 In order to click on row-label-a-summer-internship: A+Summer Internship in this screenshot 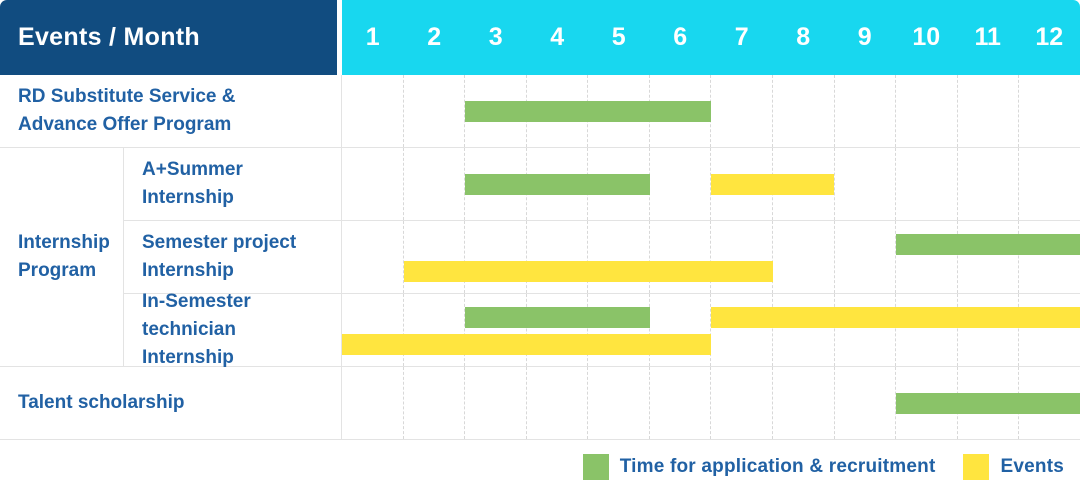, I will do `click(233, 184)`.